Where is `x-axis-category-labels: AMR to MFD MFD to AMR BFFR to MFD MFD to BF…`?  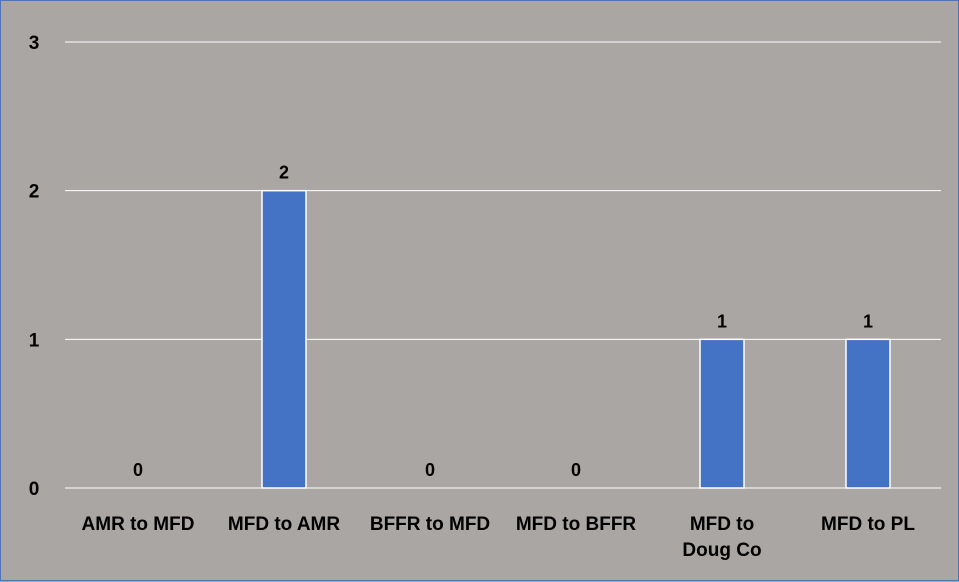 x-axis-category-labels: AMR to MFD MFD to AMR BFFR to MFD MFD to BF… is located at coordinates (499, 537).